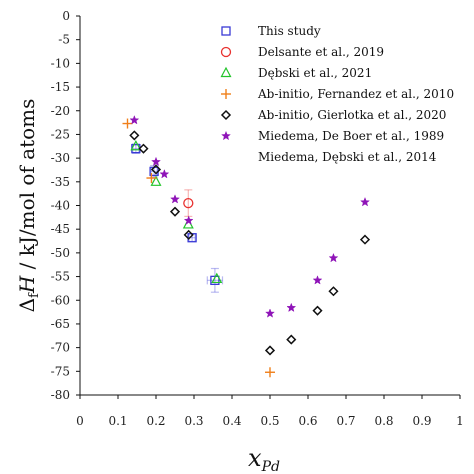 This screenshot has width=474, height=474. Describe the element at coordinates (80, 421) in the screenshot. I see `x-tick-label: 0` at that location.